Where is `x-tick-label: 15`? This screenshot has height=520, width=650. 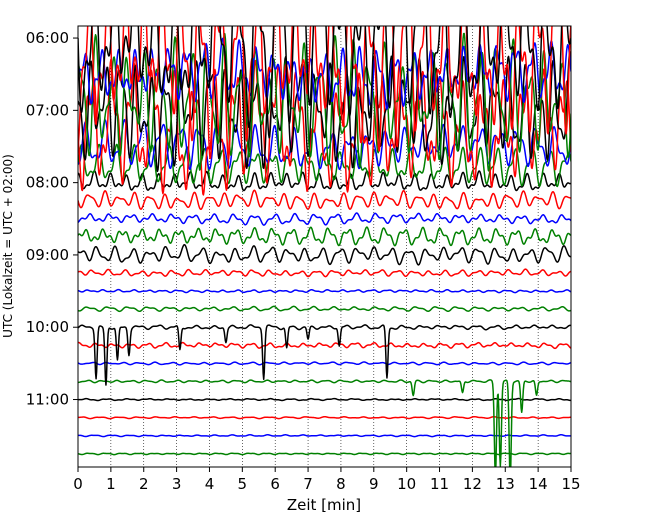 x-tick-label: 15 is located at coordinates (570, 484).